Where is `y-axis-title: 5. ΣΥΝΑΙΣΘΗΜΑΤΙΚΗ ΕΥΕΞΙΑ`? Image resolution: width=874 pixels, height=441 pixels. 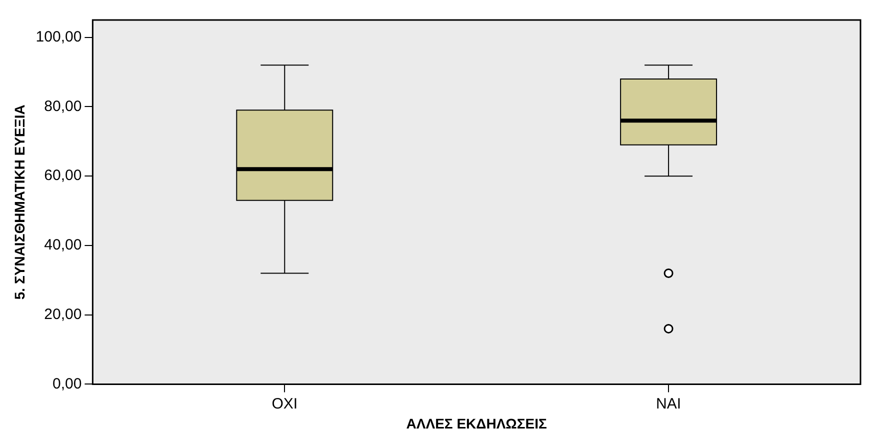 y-axis-title: 5. ΣΥΝΑΙΣΘΗΜΑΤΙΚΗ ΕΥΕΞΙΑ is located at coordinates (19, 202).